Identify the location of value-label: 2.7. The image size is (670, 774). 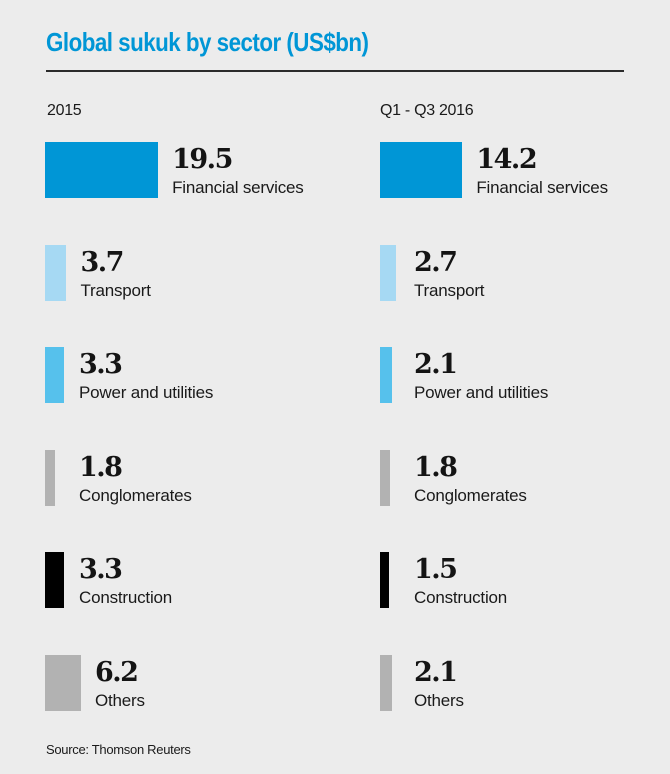
(436, 262).